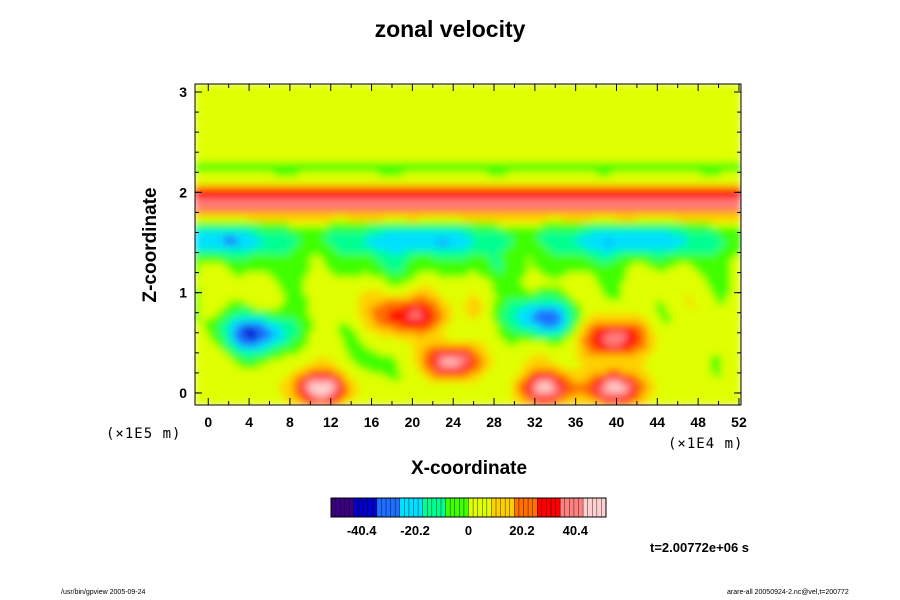  What do you see at coordinates (658, 422) in the screenshot?
I see `x-tick-label: 44` at bounding box center [658, 422].